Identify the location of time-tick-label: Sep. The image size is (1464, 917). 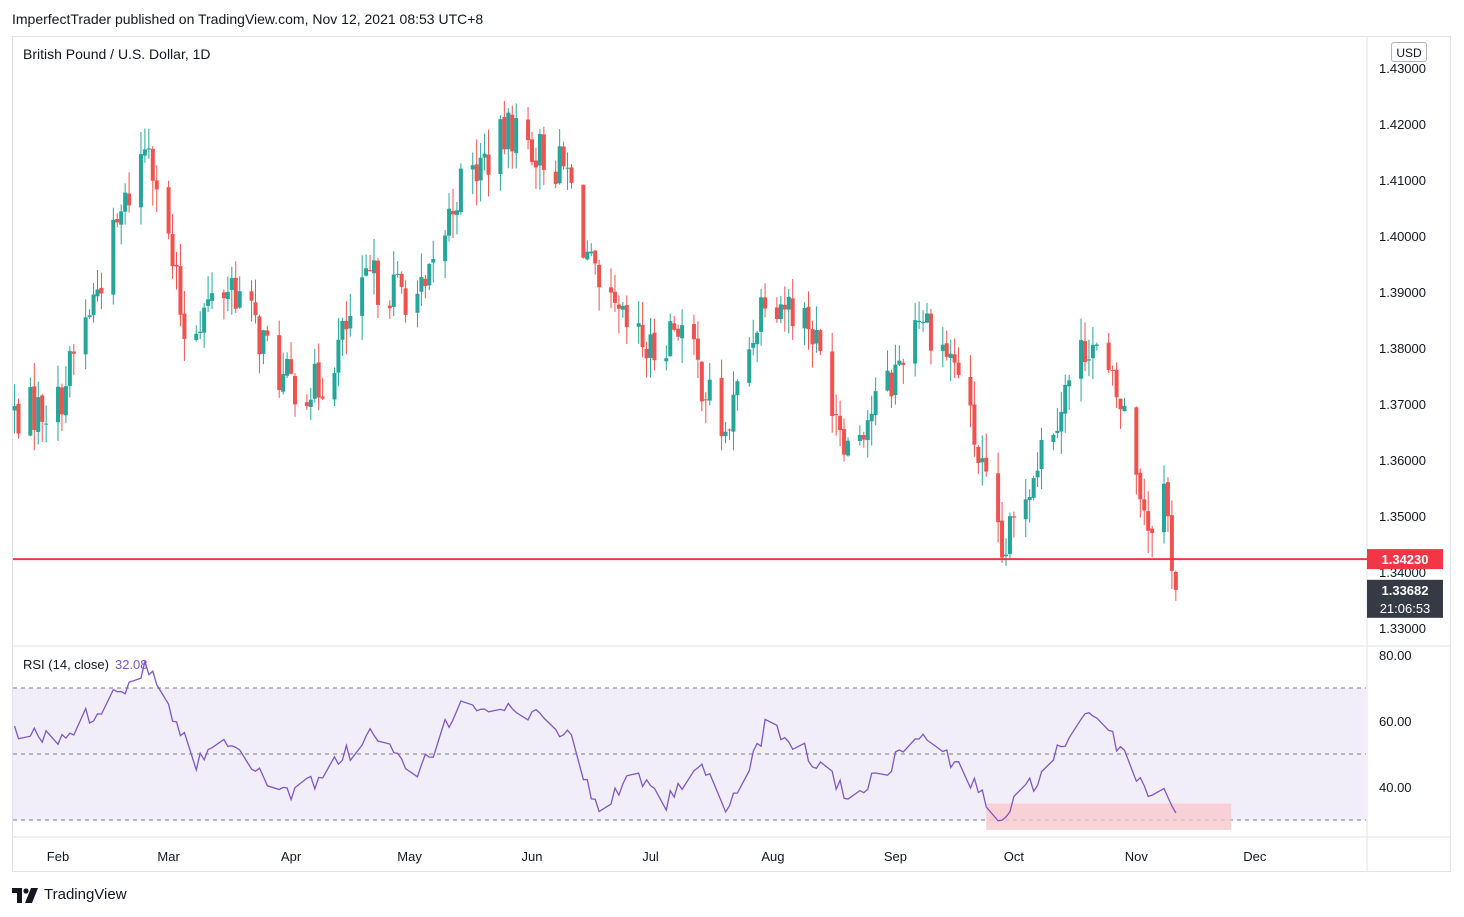
(895, 856).